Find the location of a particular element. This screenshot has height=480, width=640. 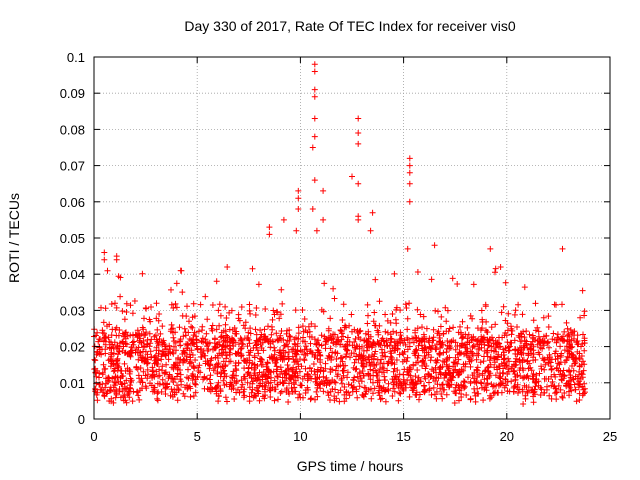

y-tick-label: 0.02 is located at coordinates (72, 347).